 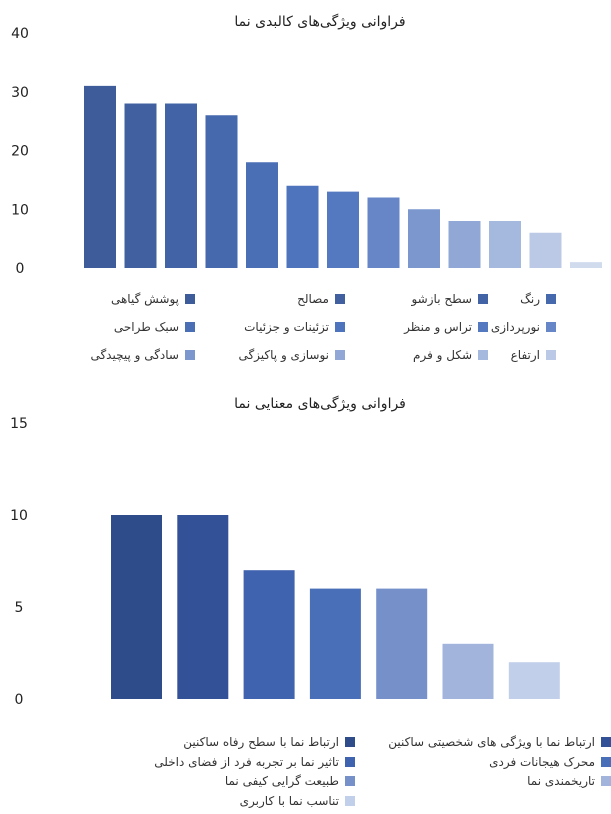 I want to click on legend-label: تناسب نما با کاربری, so click(x=289, y=800).